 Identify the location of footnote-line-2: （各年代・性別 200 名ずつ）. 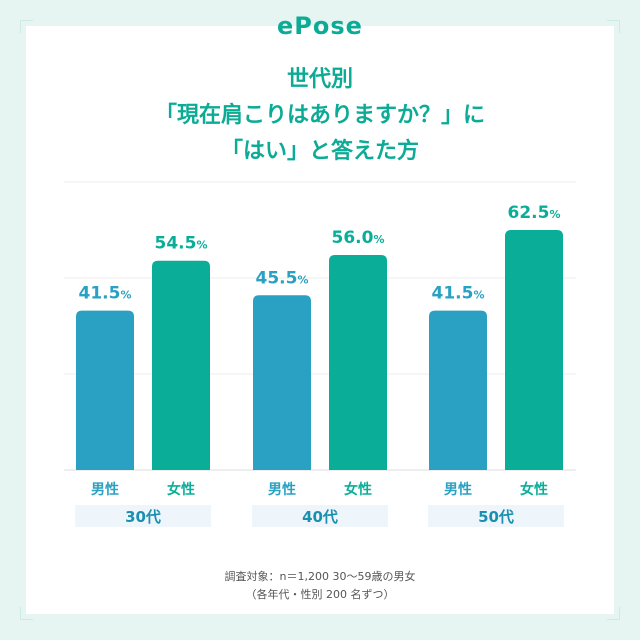
(320, 594).